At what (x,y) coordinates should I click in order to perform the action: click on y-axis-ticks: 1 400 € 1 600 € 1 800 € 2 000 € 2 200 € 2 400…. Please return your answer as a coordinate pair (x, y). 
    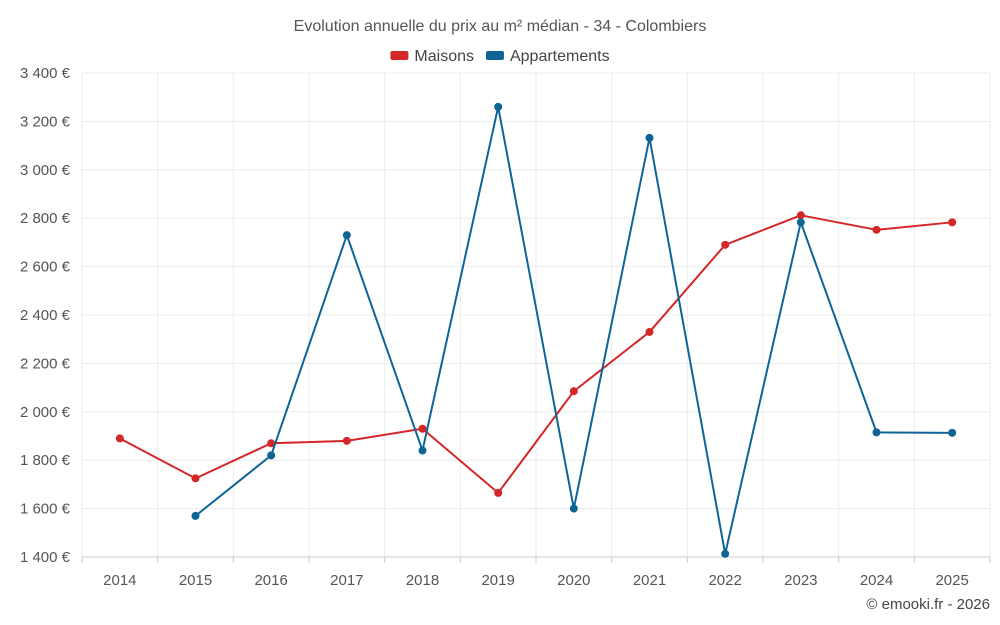
    Looking at the image, I should click on (45, 315).